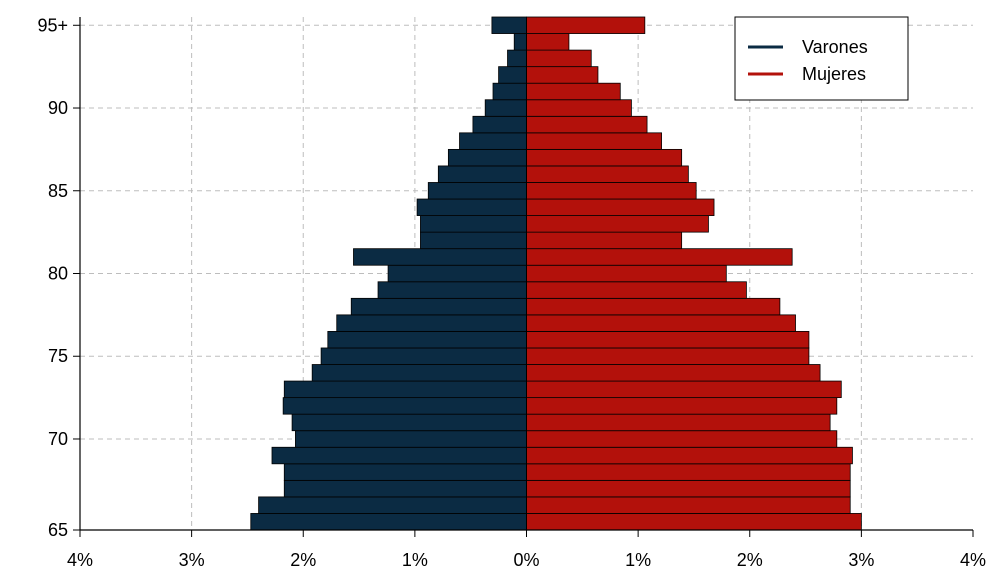  I want to click on y-tick-label: 85, so click(58, 191).